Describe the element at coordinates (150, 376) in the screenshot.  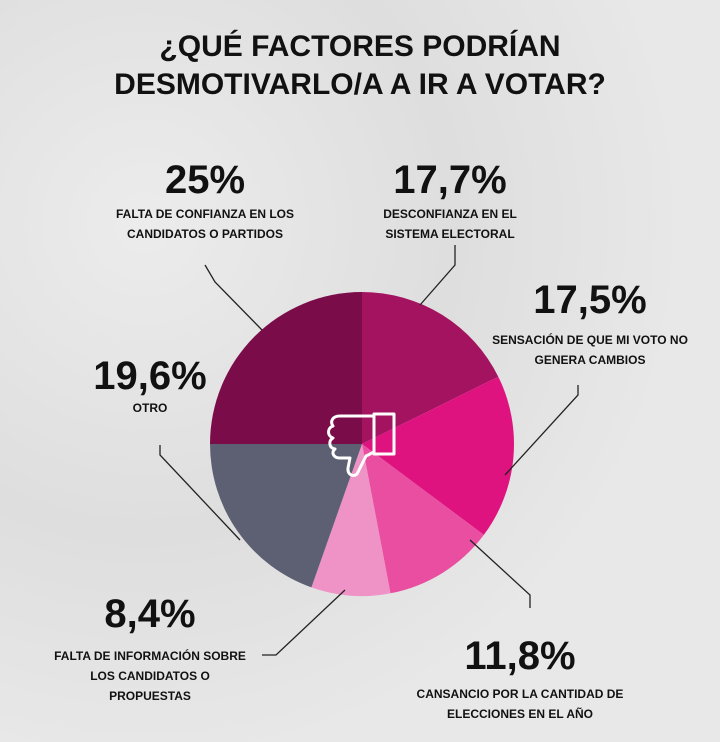
I see `value-label: 19,6%` at that location.